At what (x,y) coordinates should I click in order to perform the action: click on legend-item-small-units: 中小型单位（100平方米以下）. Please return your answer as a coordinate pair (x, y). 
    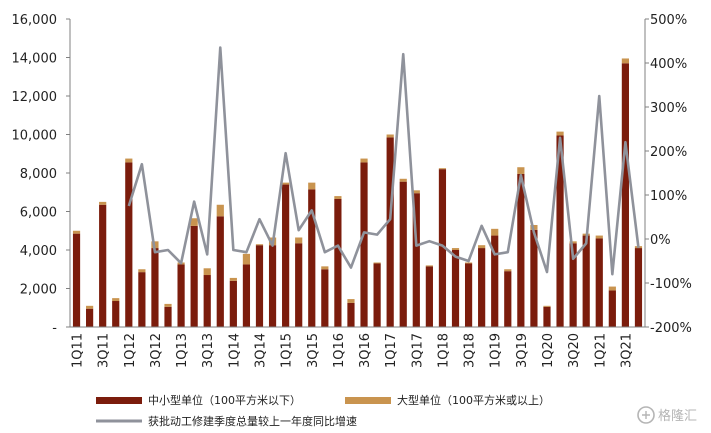
    Looking at the image, I should click on (198, 400).